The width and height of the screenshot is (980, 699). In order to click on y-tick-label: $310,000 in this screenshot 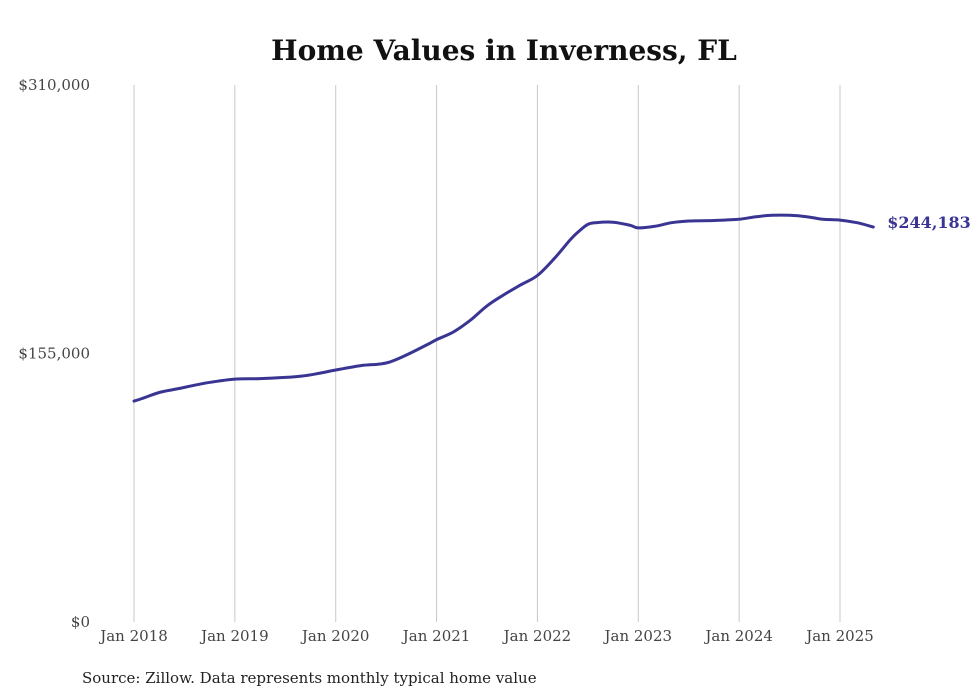, I will do `click(54, 85)`.